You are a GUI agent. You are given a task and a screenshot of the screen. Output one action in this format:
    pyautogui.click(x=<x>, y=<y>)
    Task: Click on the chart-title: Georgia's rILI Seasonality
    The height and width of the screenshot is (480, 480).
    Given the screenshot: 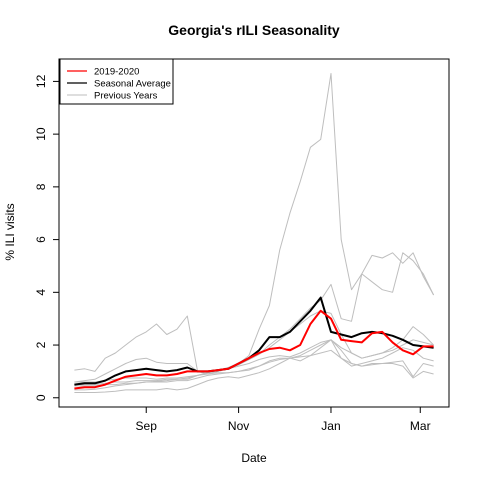 What is the action you would take?
    pyautogui.click(x=254, y=30)
    